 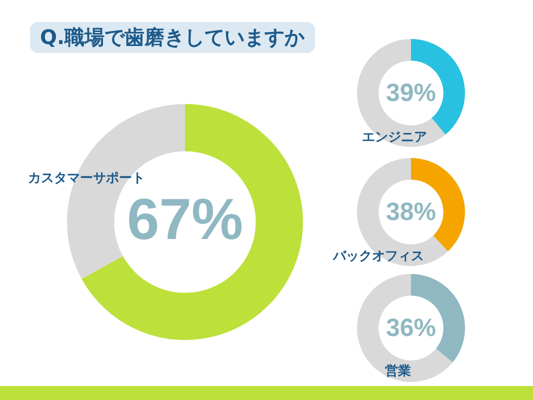 What do you see at coordinates (411, 328) in the screenshot?
I see `data-label: 36%` at bounding box center [411, 328].